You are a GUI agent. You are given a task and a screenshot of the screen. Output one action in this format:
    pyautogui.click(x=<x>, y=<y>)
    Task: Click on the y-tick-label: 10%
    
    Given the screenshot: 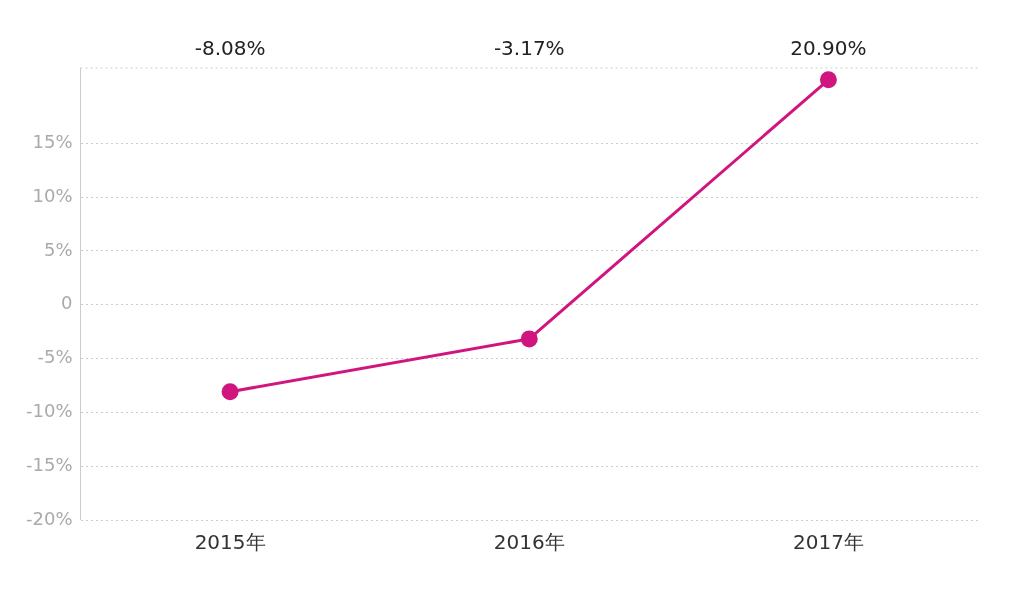 What is the action you would take?
    pyautogui.click(x=52, y=195)
    